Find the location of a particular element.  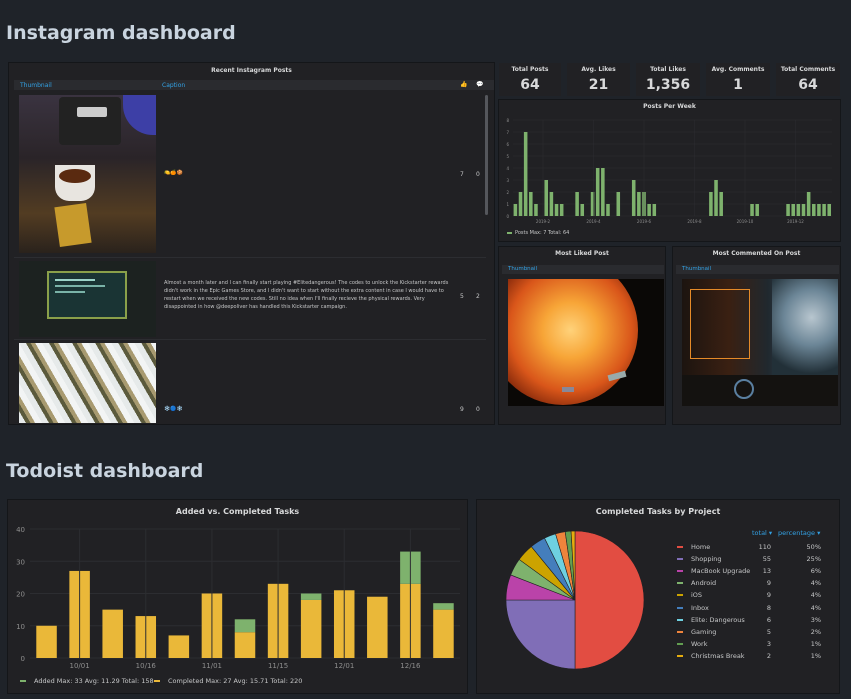

legend-completed: Completed Max: 27 Avg: 15.71 Total: 220 is located at coordinates (228, 681).